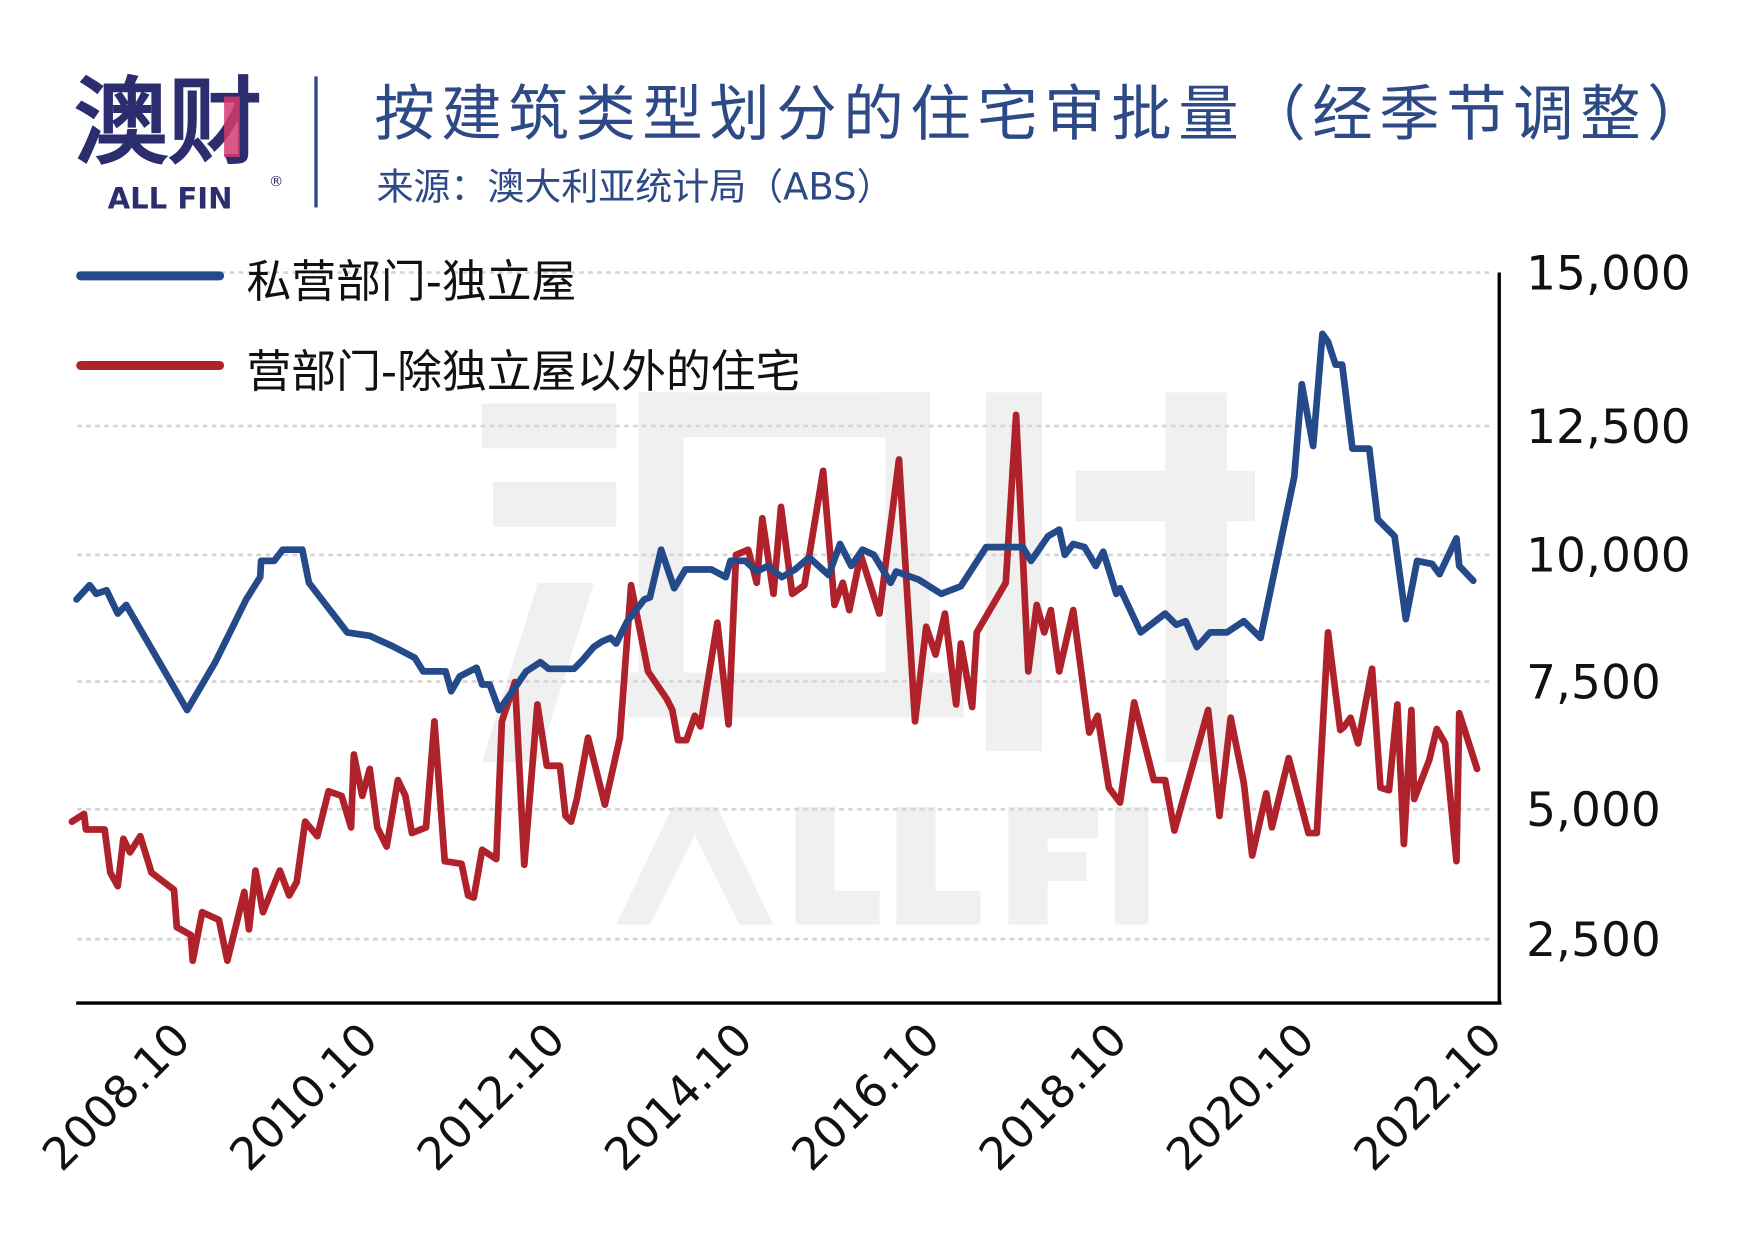  Describe the element at coordinates (232, 127) in the screenshot. I see `logo-accent` at that location.